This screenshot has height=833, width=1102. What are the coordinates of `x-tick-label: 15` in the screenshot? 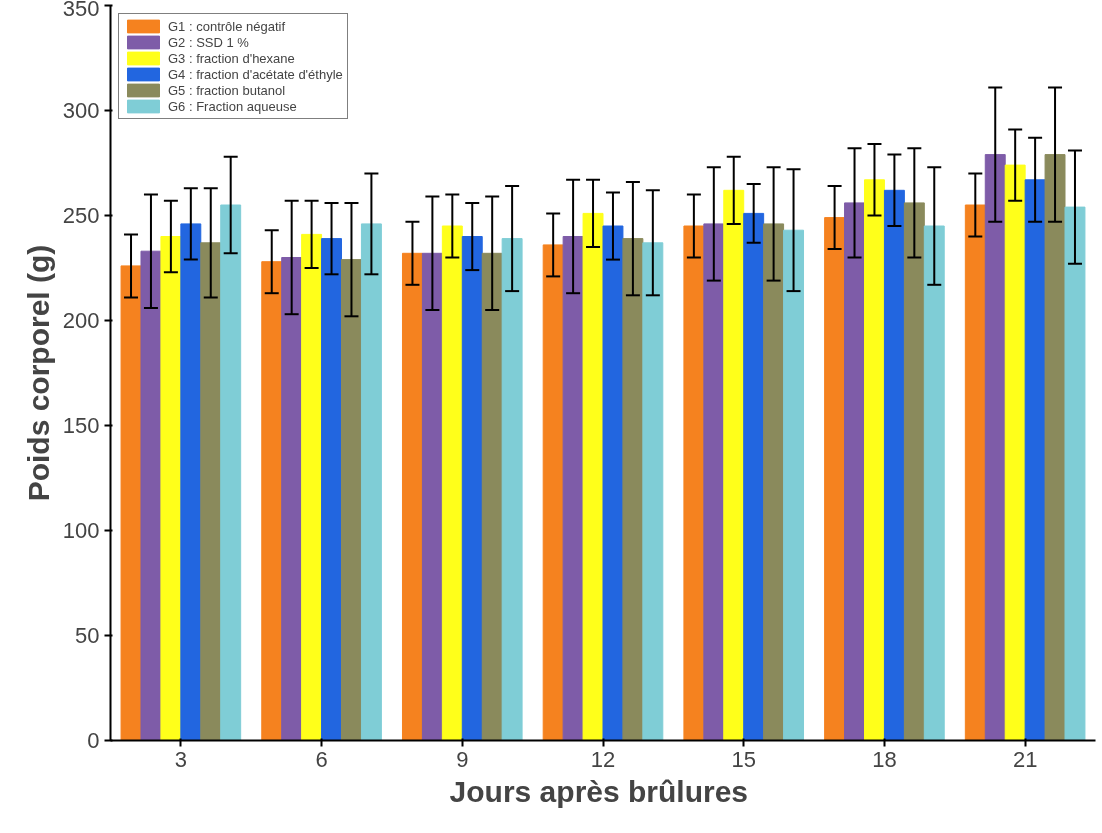 It's located at (743, 759).